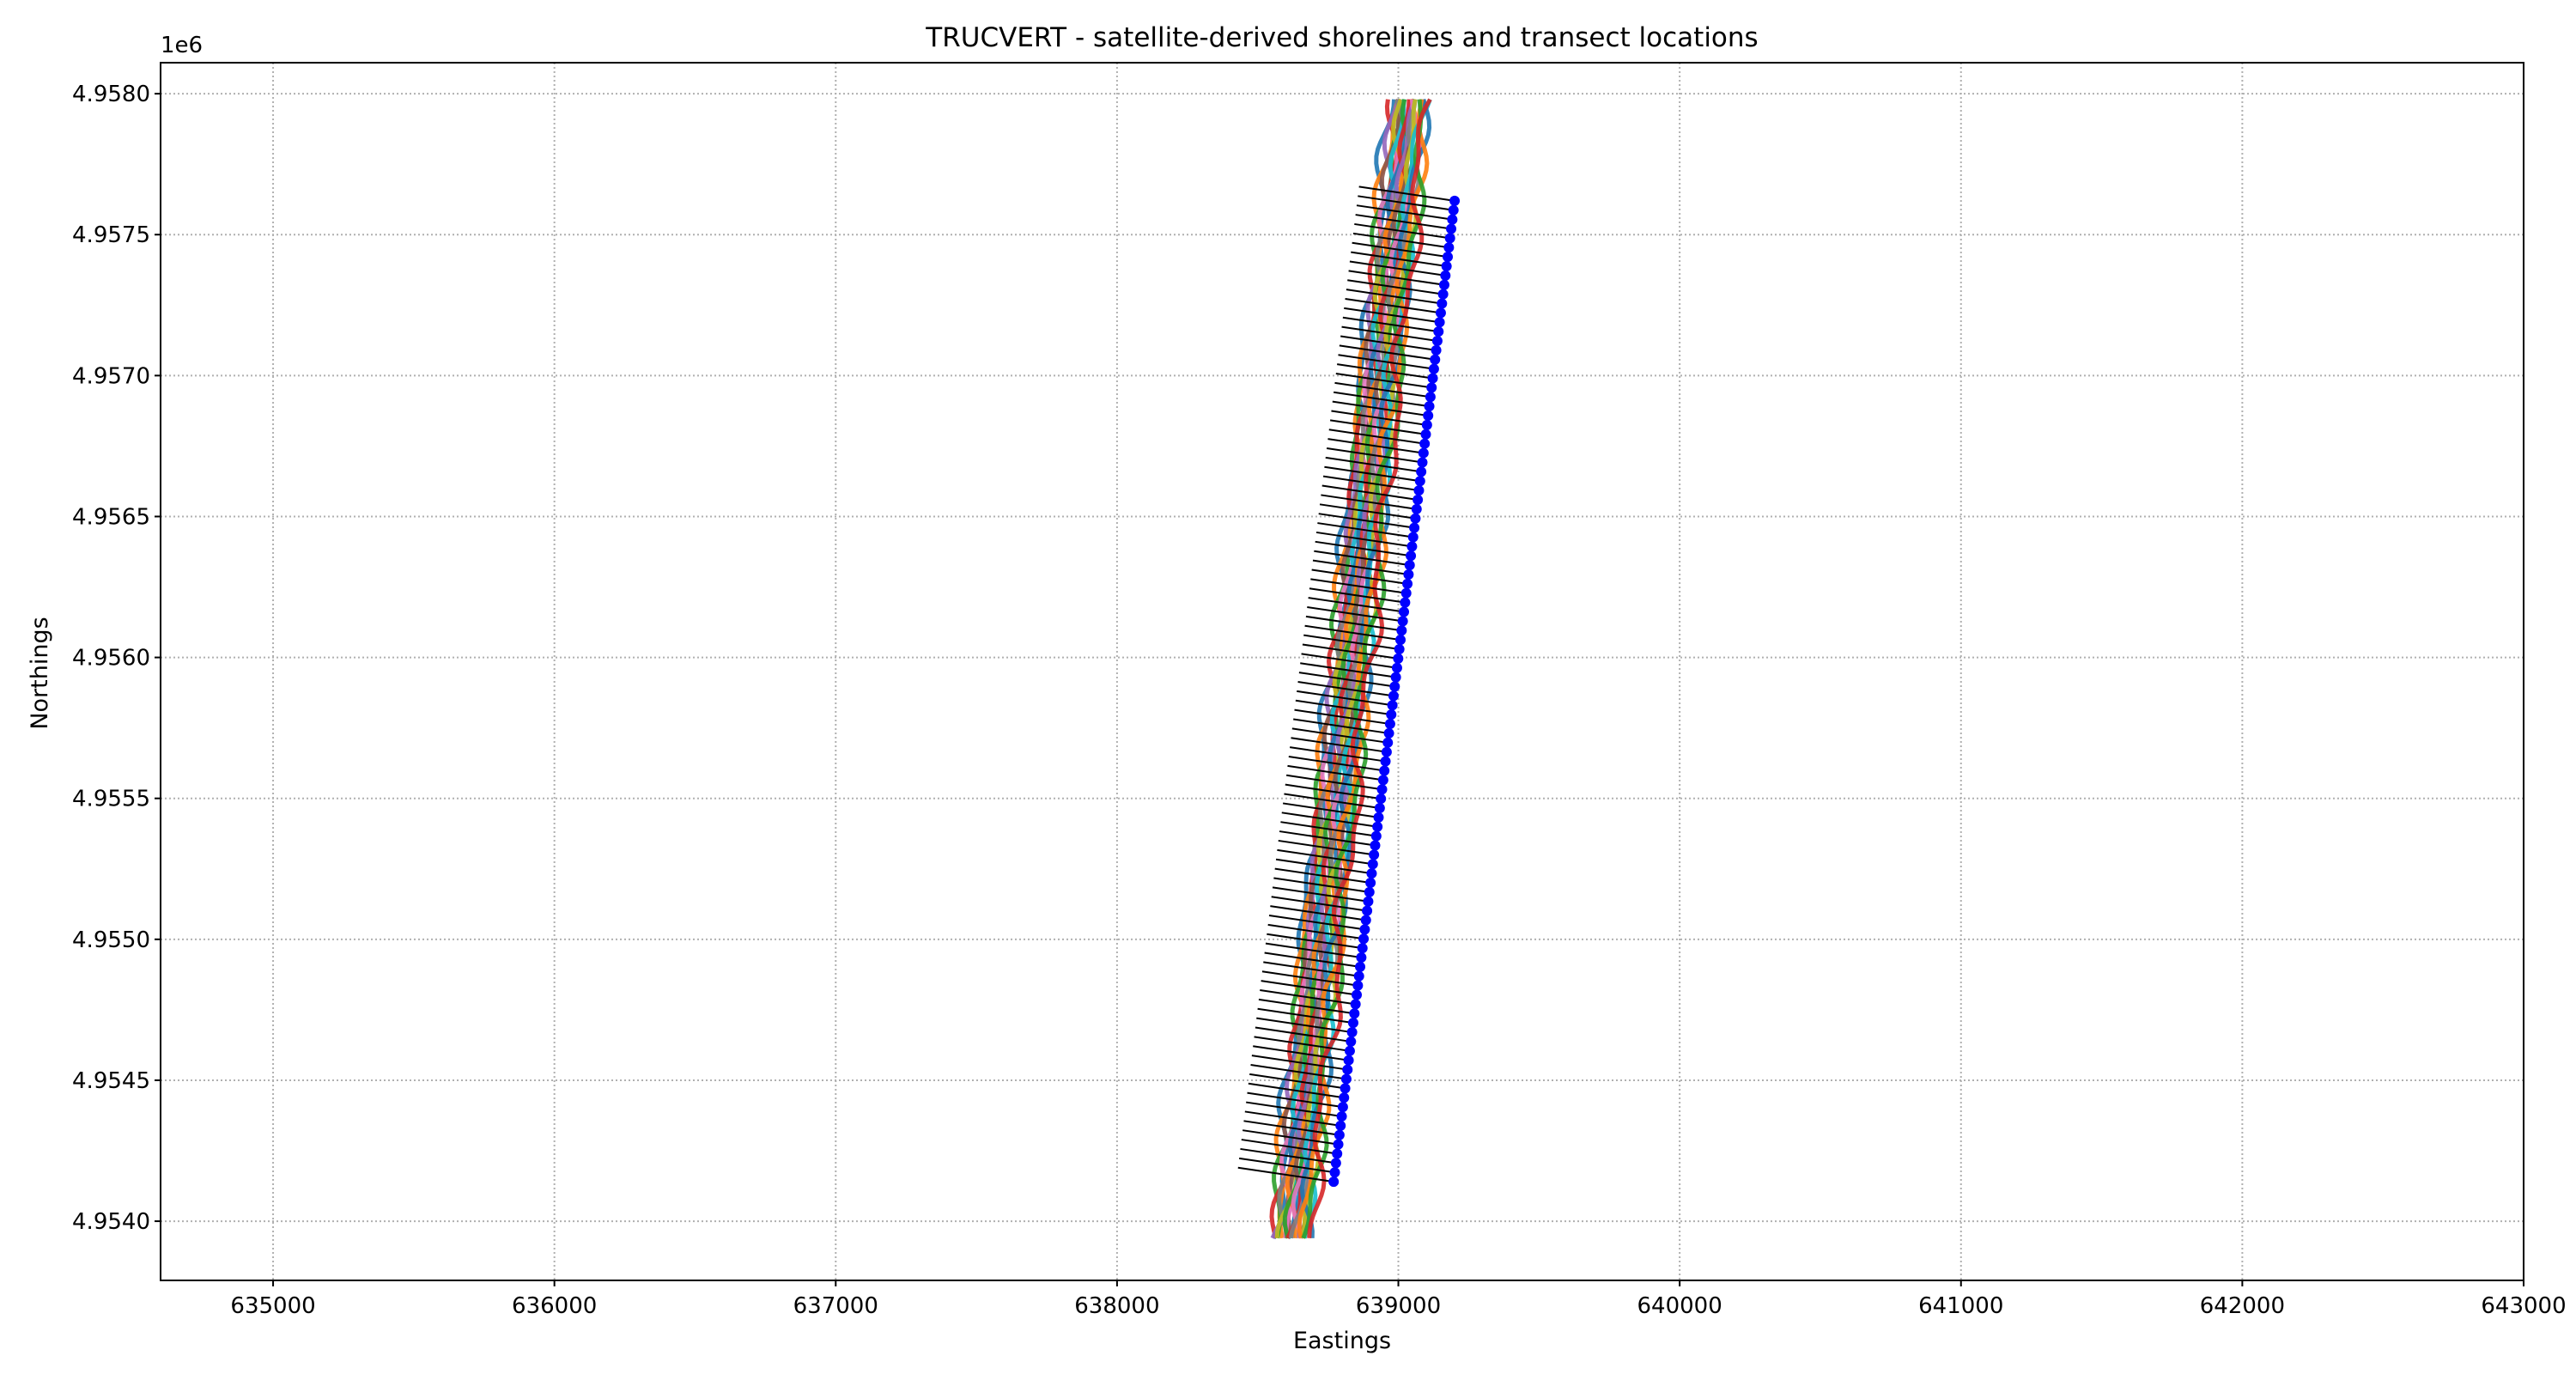 Image resolution: width=2576 pixels, height=1374 pixels. I want to click on x-tick-label: 635000, so click(272, 1306).